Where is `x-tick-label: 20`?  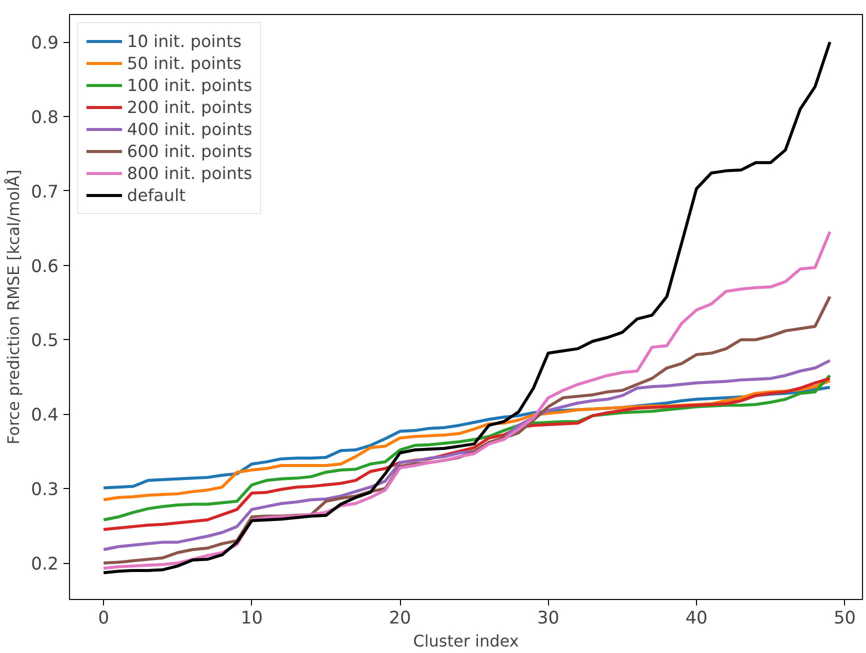 x-tick-label: 20 is located at coordinates (400, 618).